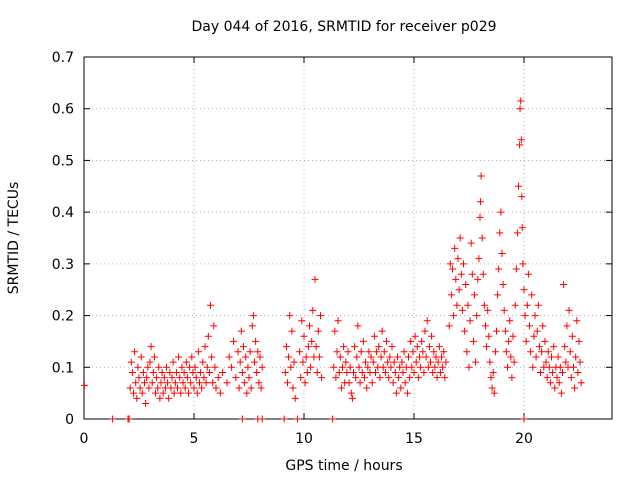 The image size is (640, 480). Describe the element at coordinates (343, 466) in the screenshot. I see `x-axis-label: GPS time / hours` at that location.